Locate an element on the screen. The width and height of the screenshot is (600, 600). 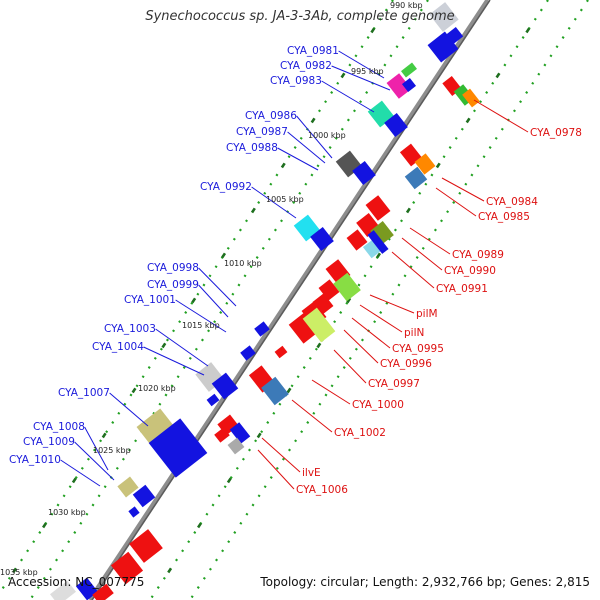
gene-label-right: pilM is located at coordinates (427, 314).